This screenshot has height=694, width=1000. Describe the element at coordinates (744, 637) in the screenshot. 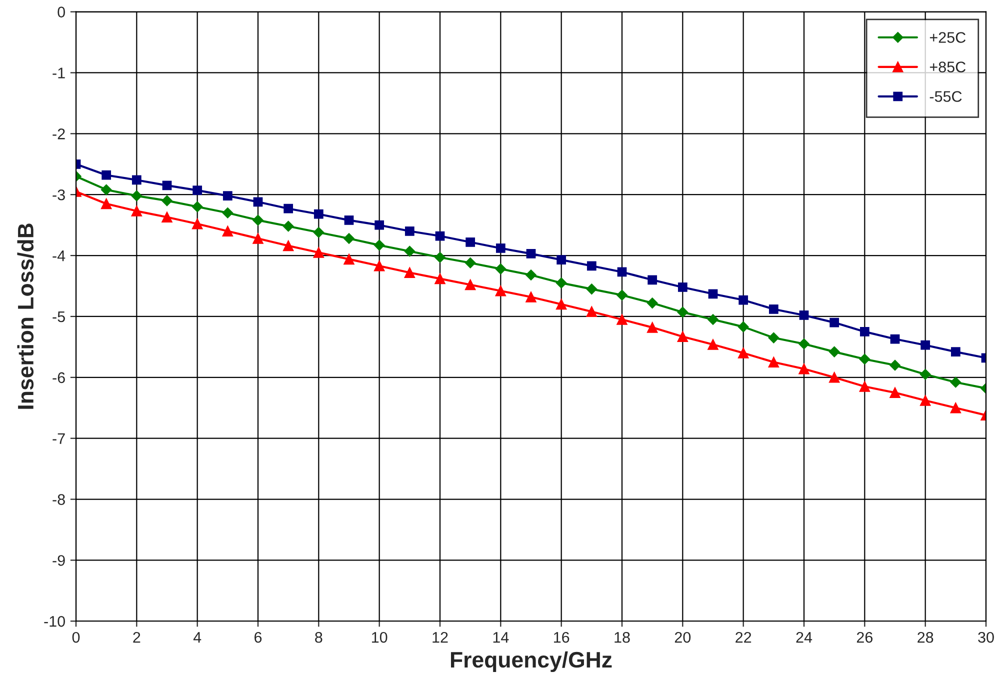

I see `x-tick-label: 22` at that location.